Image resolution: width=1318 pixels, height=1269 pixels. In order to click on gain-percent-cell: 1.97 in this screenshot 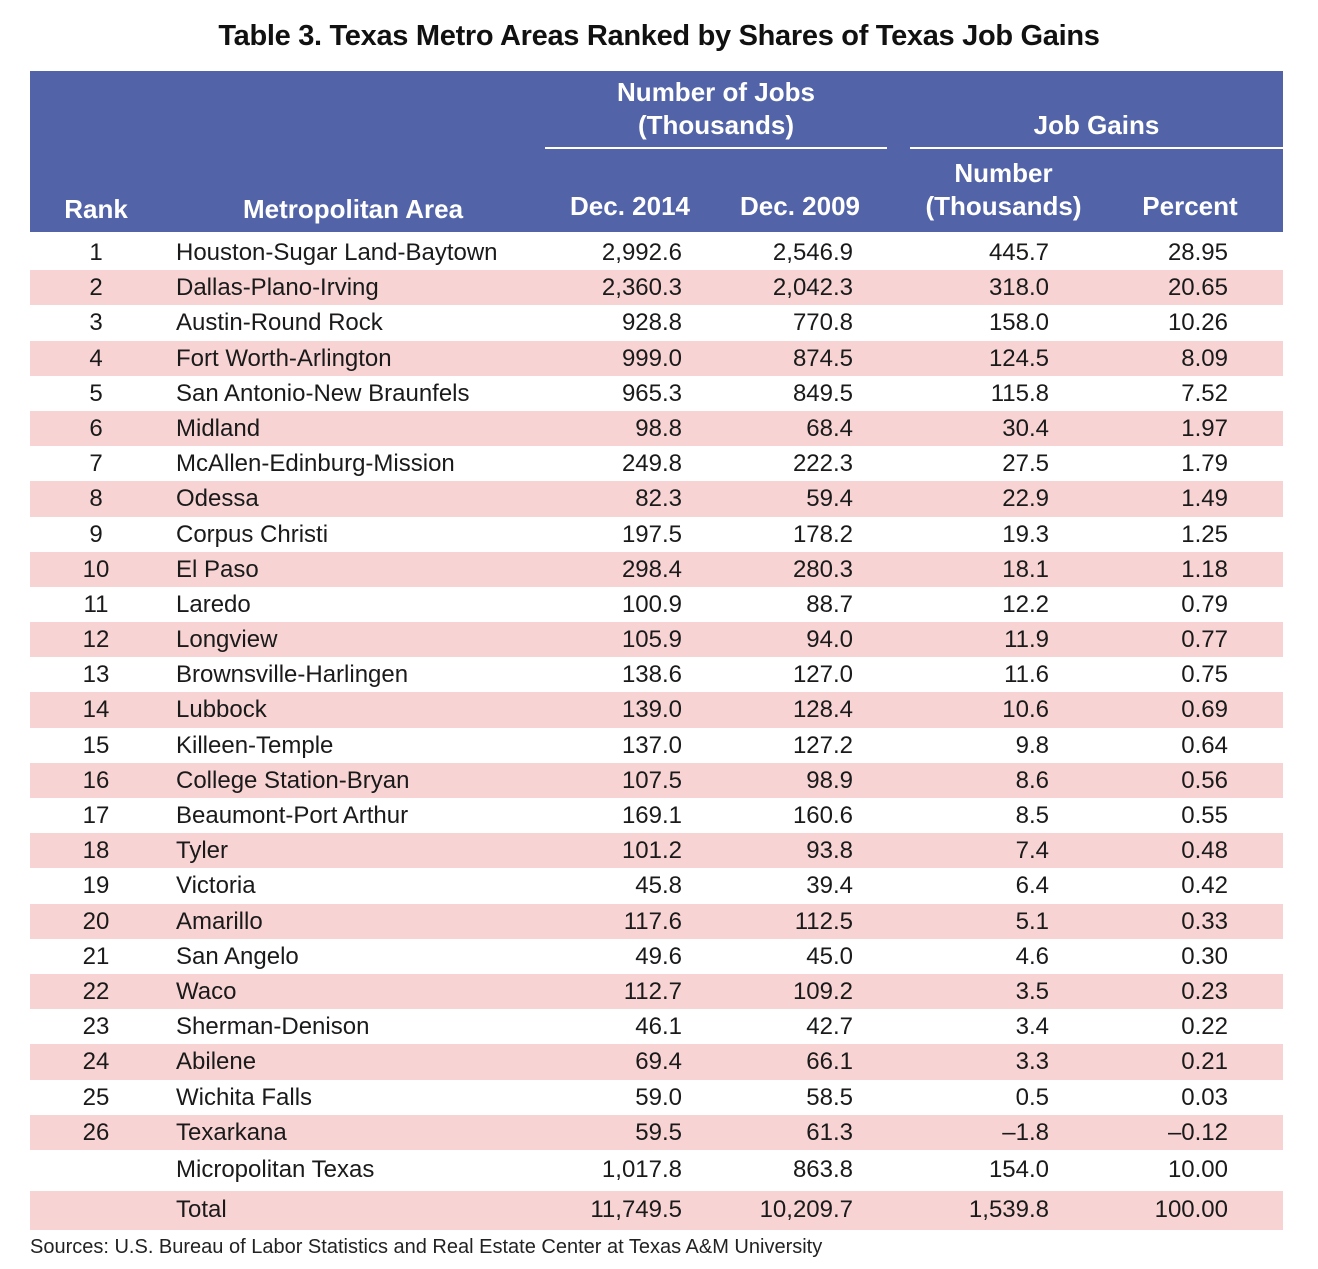, I will do `click(1204, 428)`.